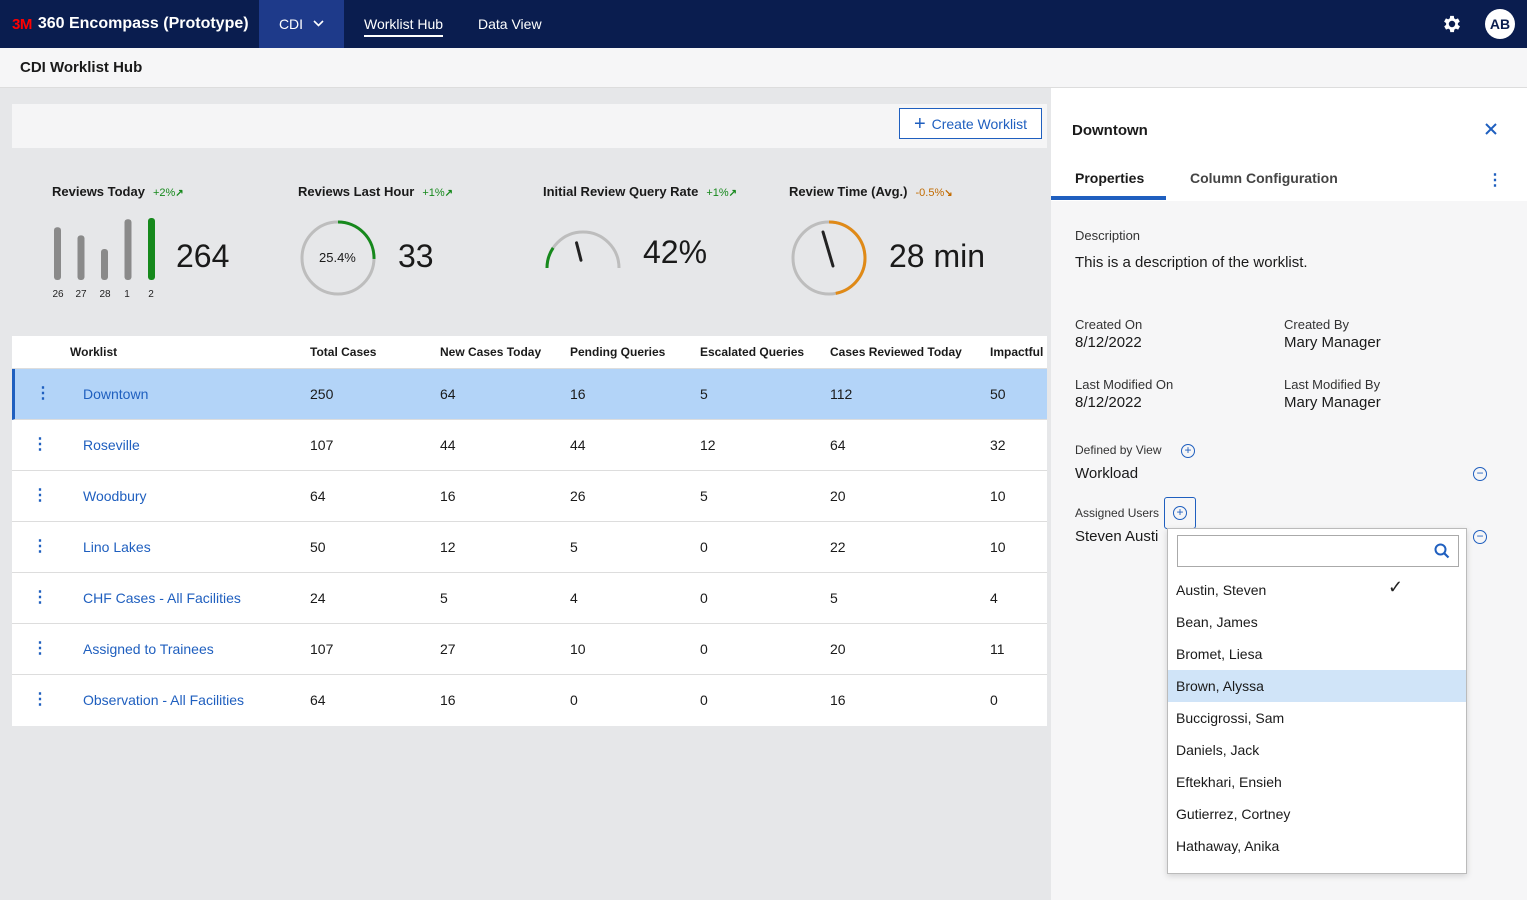  Describe the element at coordinates (1180, 513) in the screenshot. I see `add-user-button: +` at that location.